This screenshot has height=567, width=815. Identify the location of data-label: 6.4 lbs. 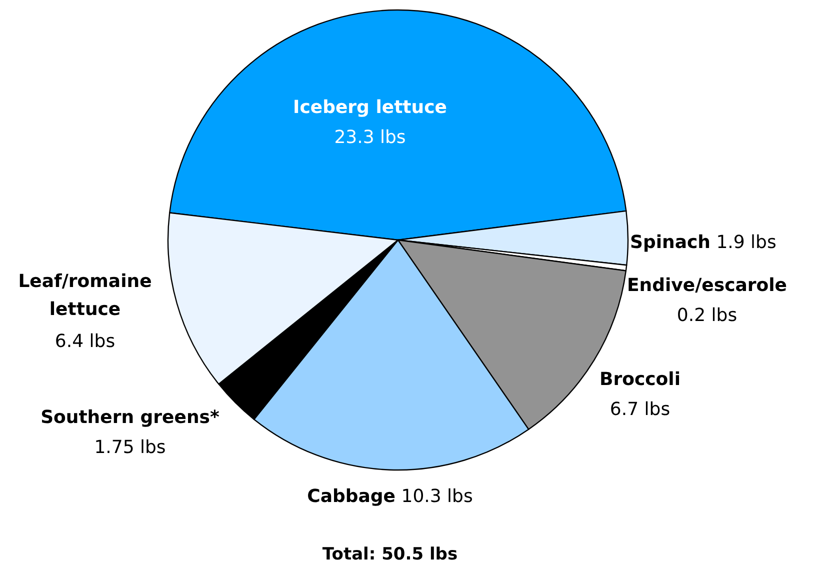
(85, 341).